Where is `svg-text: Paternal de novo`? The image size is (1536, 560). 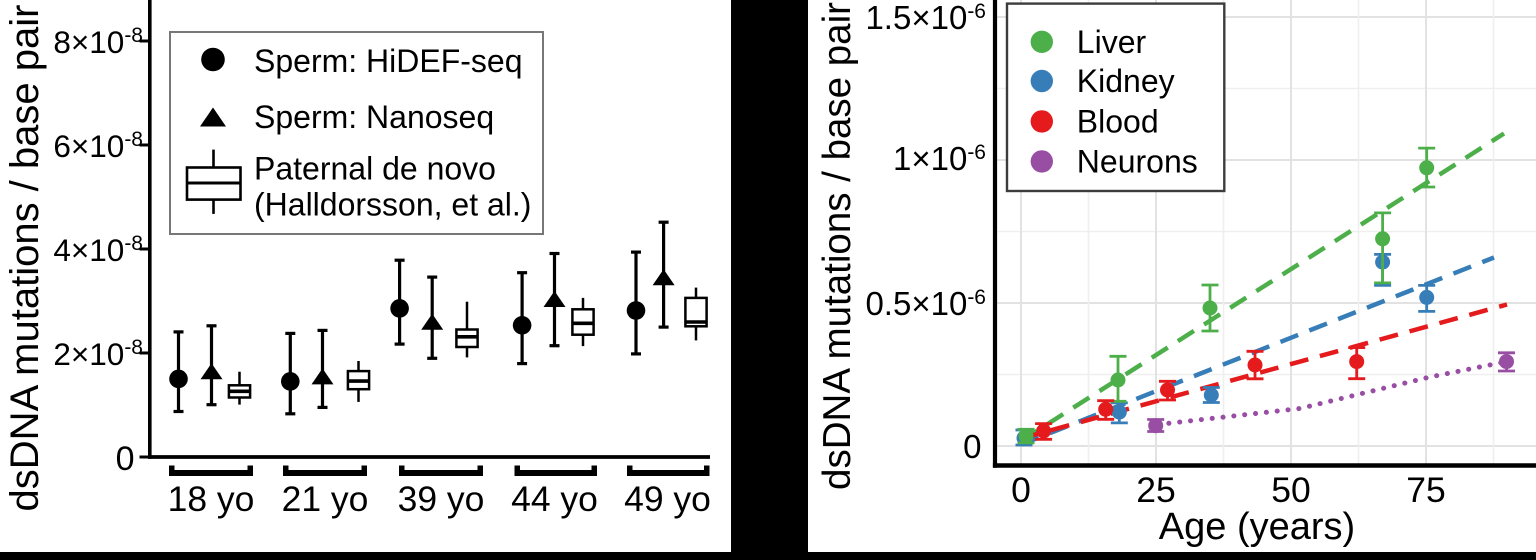
svg-text: Paternal de novo is located at coordinates (375, 169).